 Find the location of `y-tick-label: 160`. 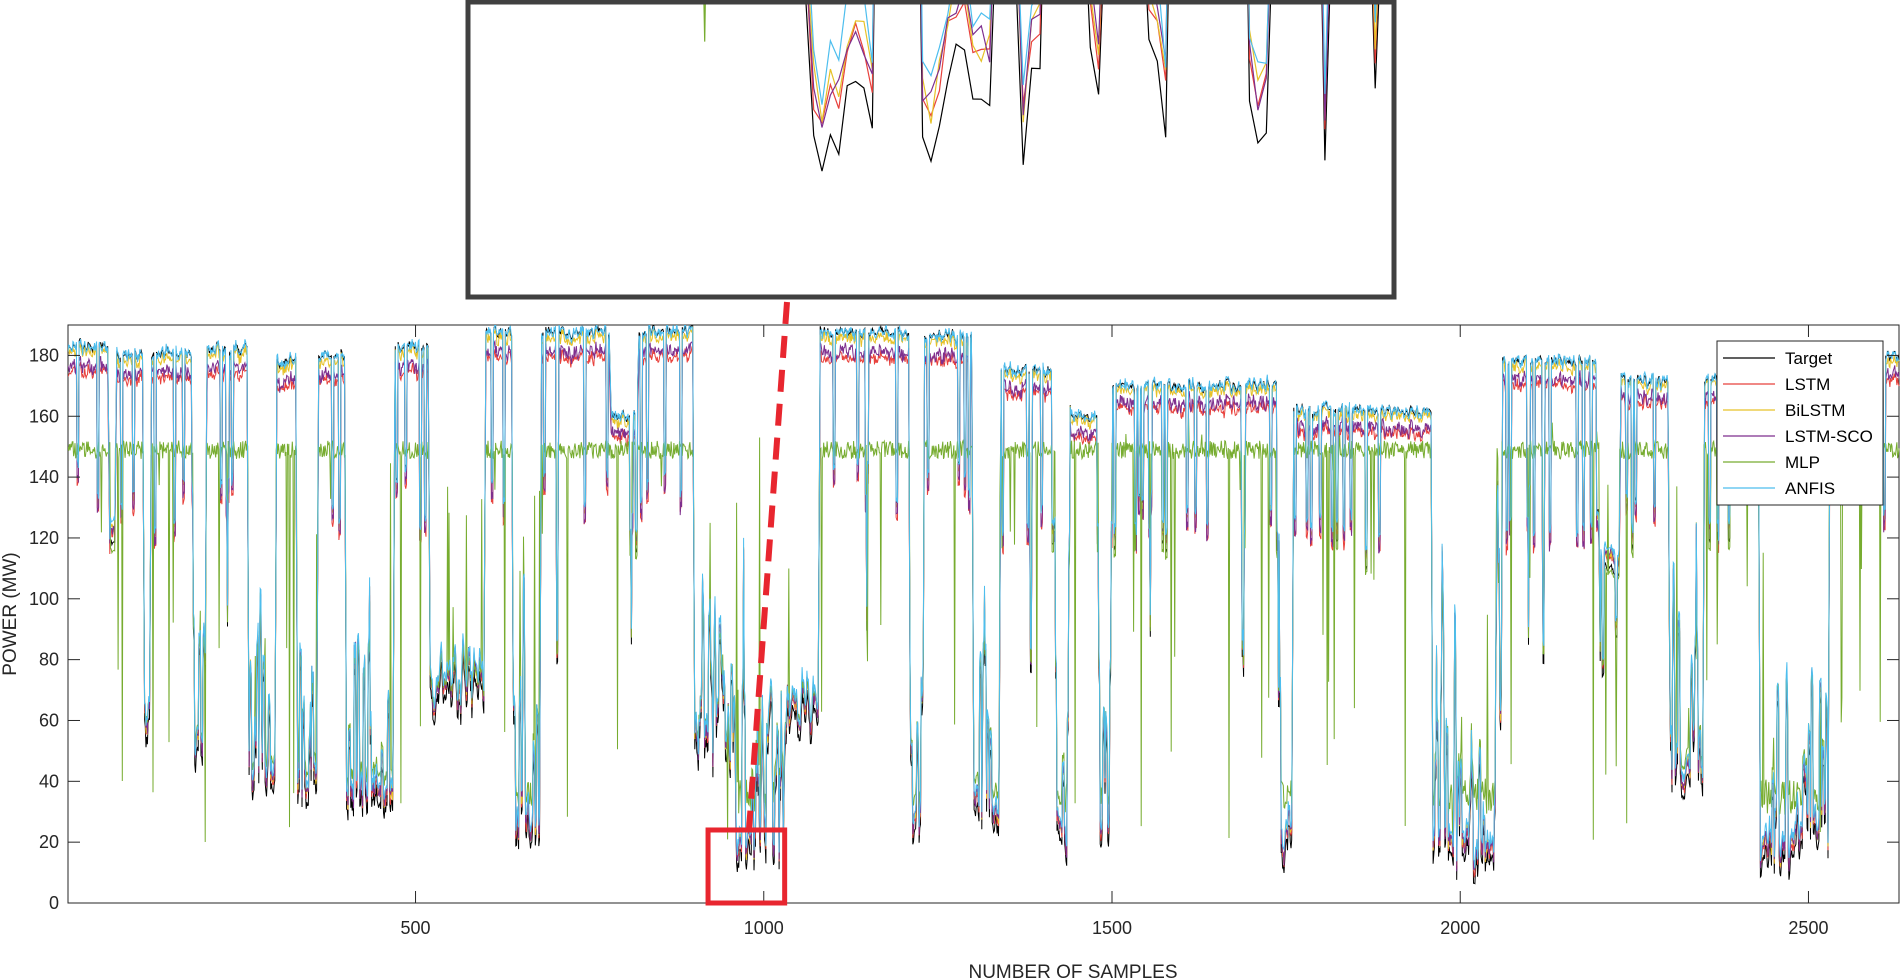

y-tick-label: 160 is located at coordinates (44, 416).